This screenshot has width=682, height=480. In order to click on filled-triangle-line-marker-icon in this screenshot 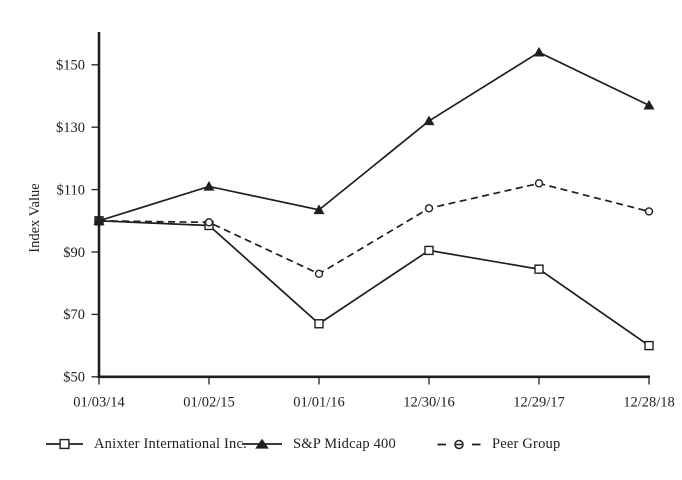, I will do `click(262, 443)`.